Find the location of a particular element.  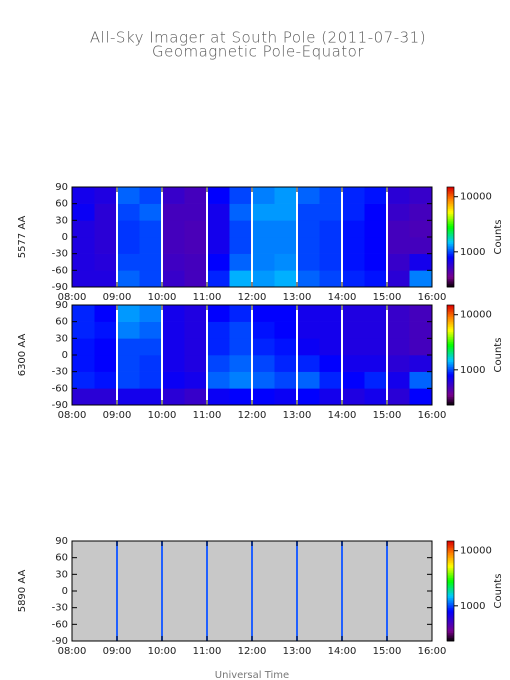

colorbar-tick-label: 10000 is located at coordinates (476, 315).